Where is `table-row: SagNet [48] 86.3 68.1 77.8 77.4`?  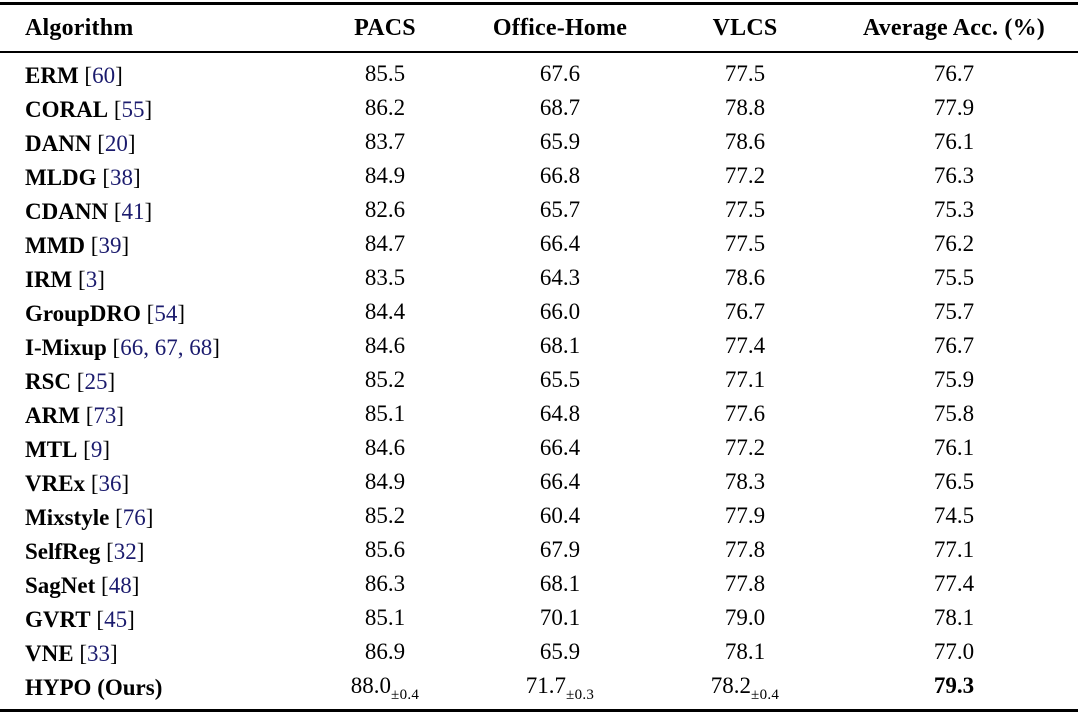
table-row: SagNet [48] 86.3 68.1 77.8 77.4 is located at coordinates (539, 586).